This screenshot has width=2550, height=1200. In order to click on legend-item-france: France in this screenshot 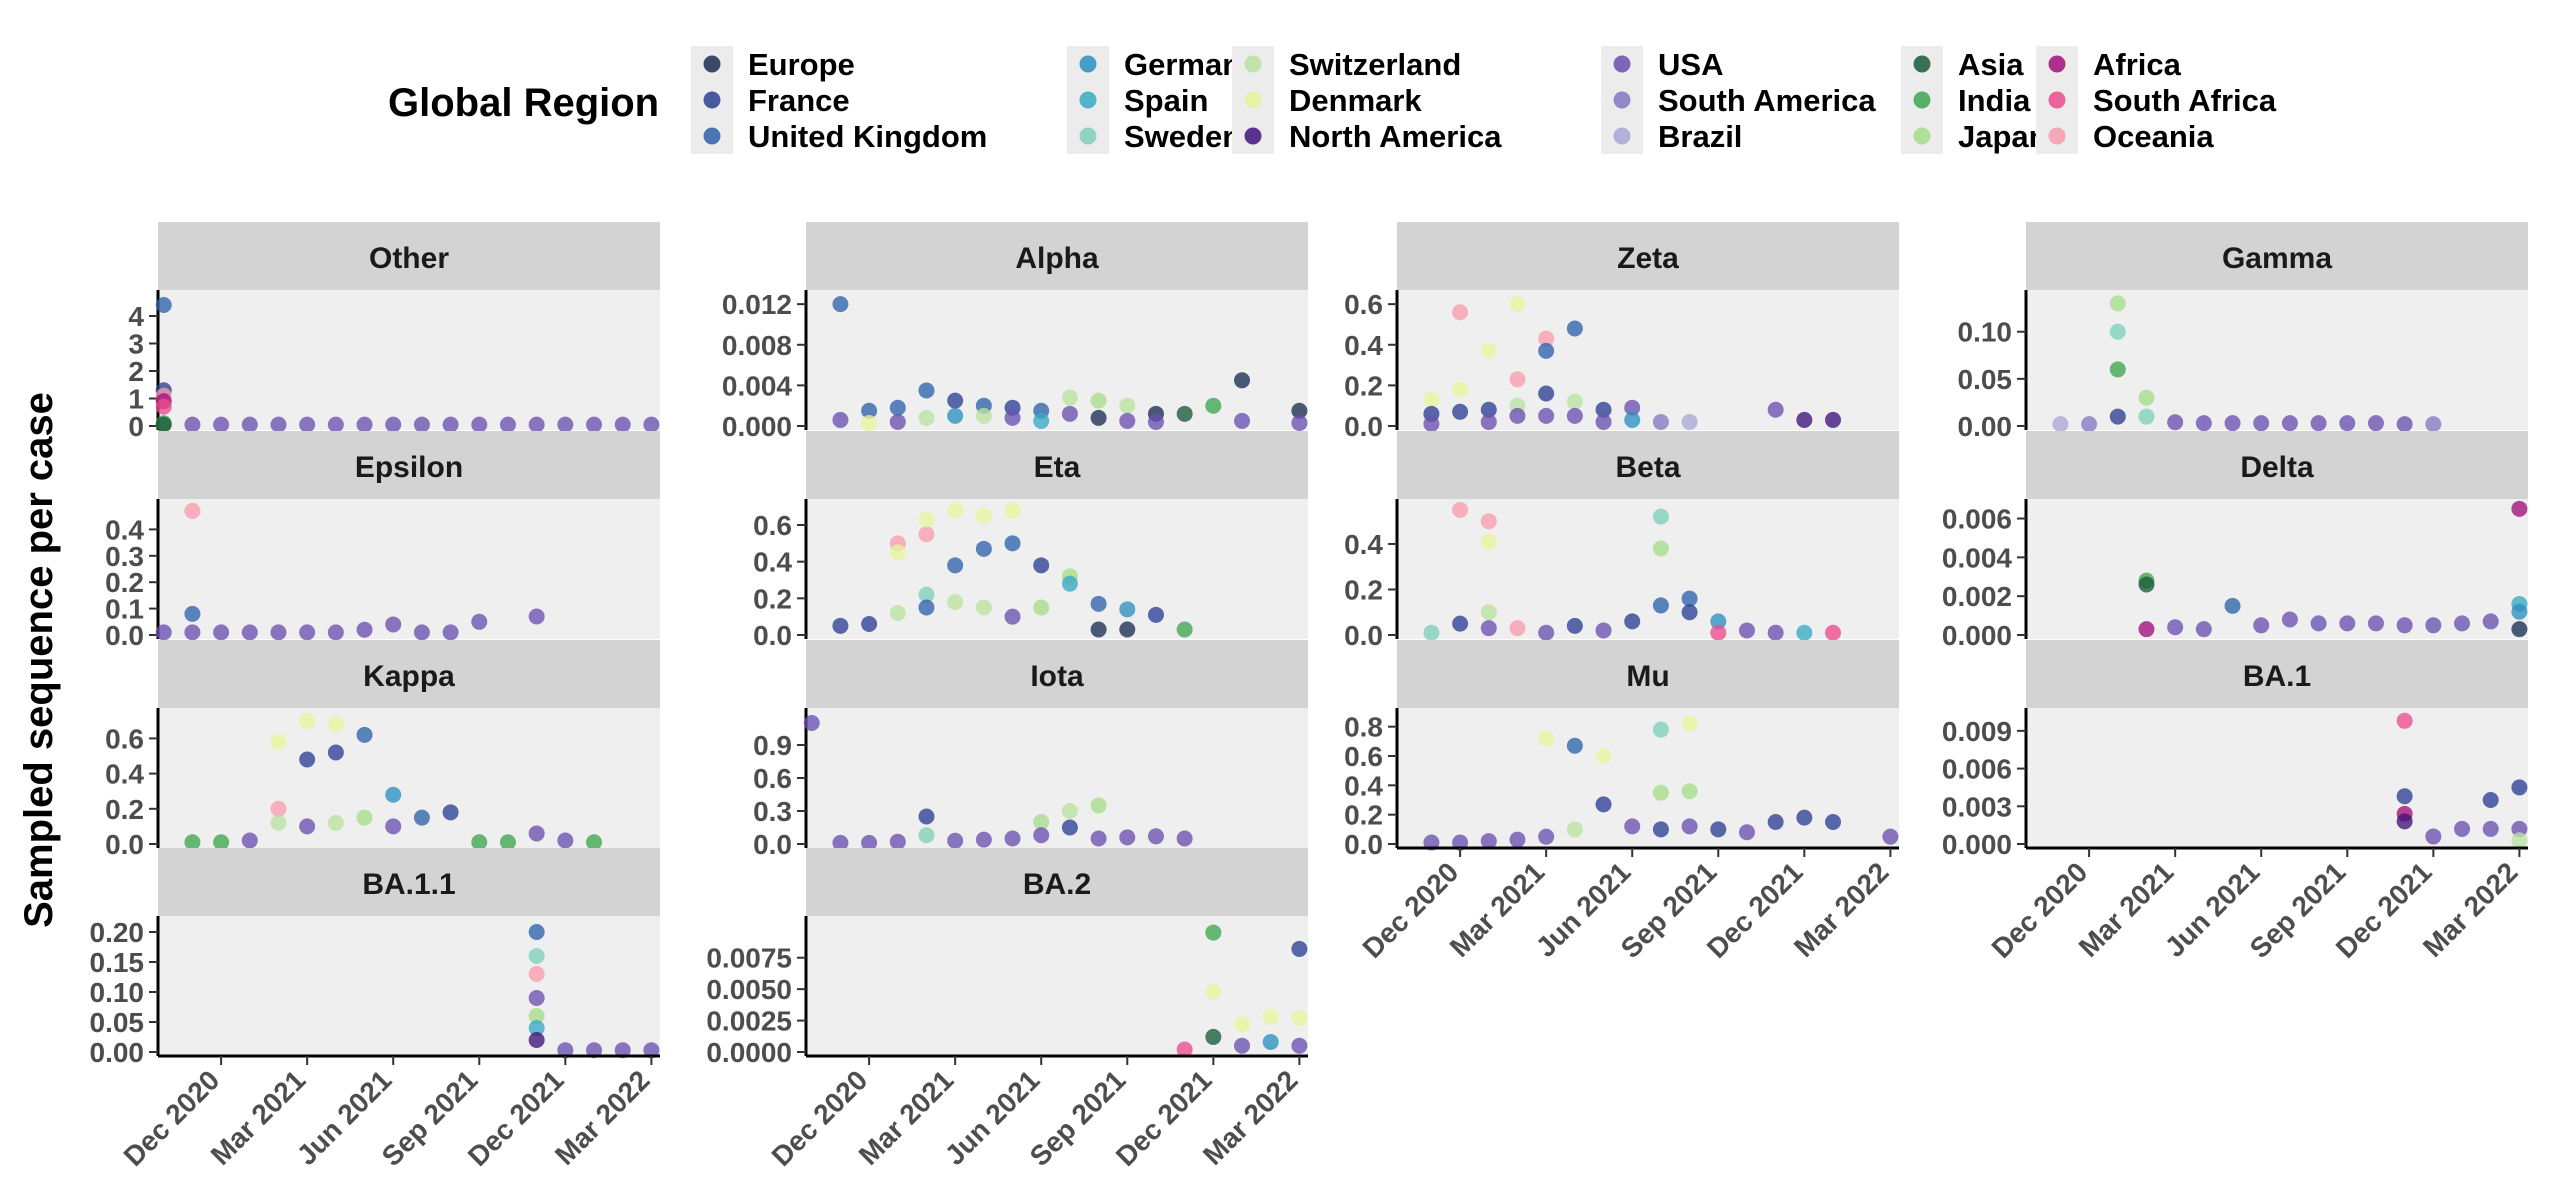, I will do `click(770, 100)`.